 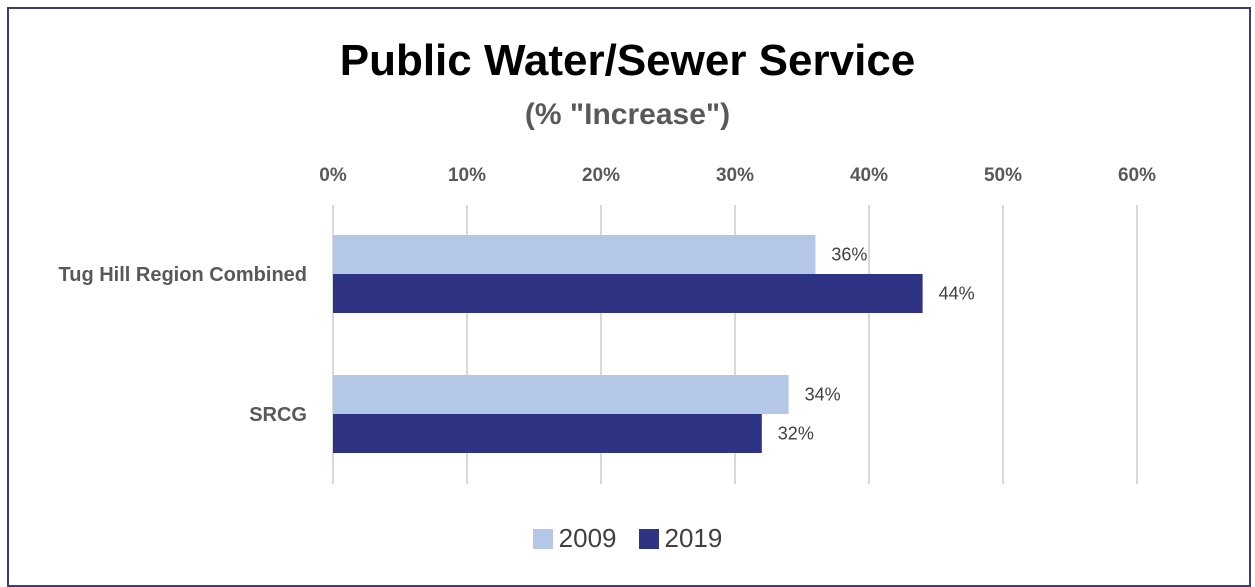 I want to click on legend-label-2009: 2009, so click(x=587, y=538).